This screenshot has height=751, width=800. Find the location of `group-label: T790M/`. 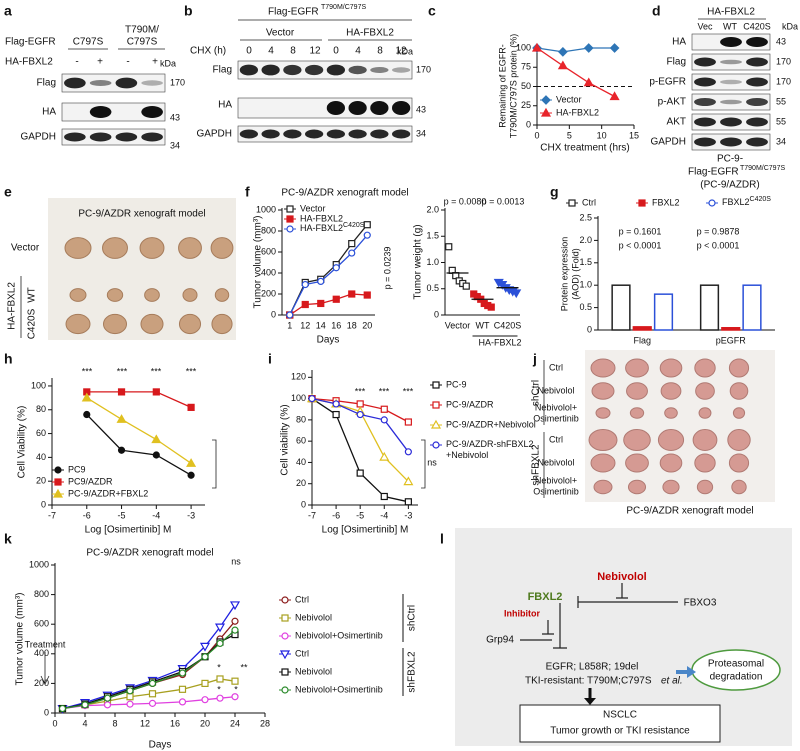

group-label: T790M/ is located at coordinates (142, 30).